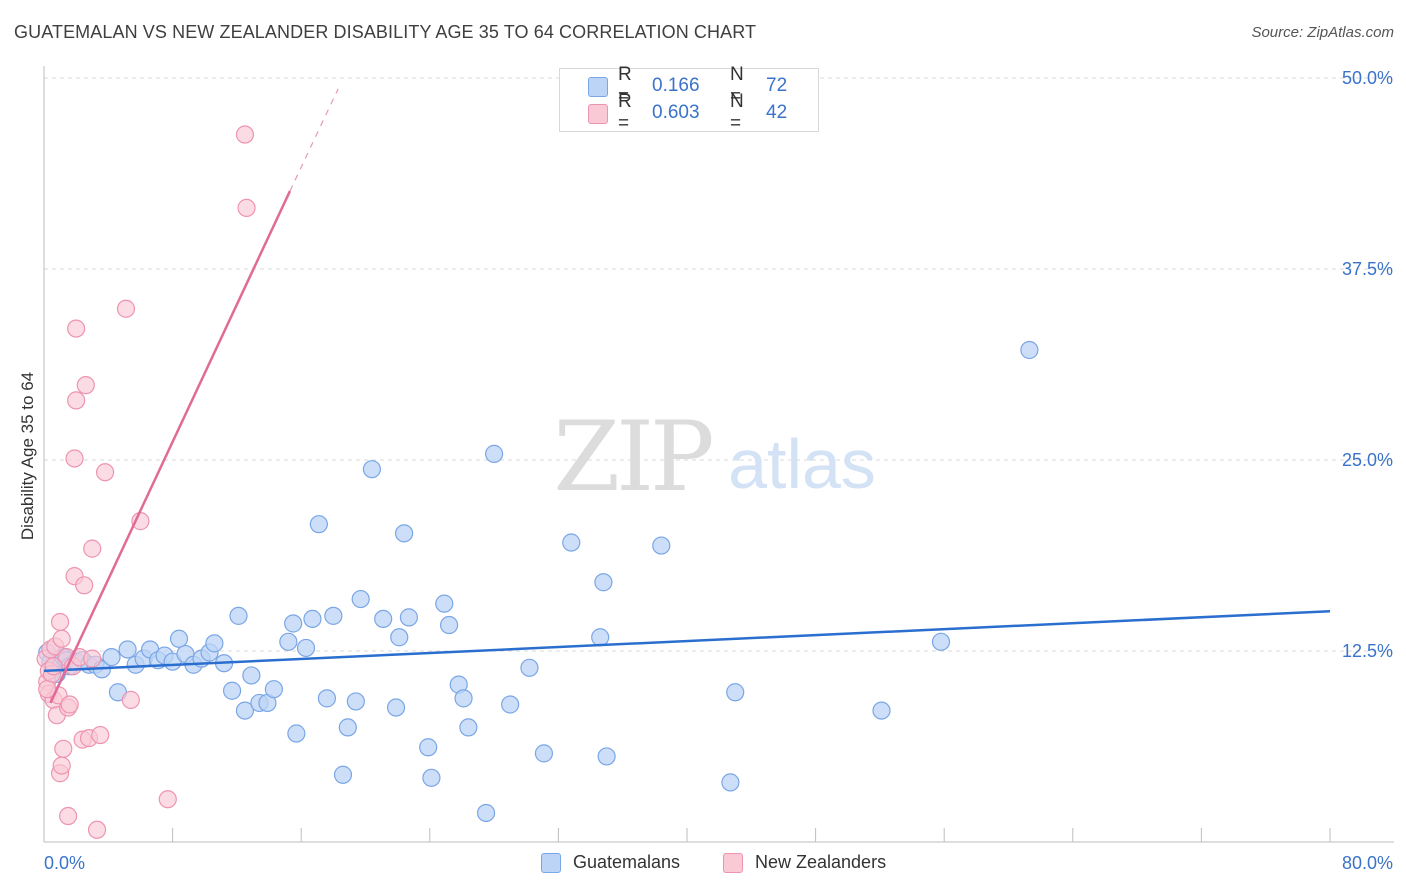  I want to click on legend-r-value: 0.166, so click(676, 85).